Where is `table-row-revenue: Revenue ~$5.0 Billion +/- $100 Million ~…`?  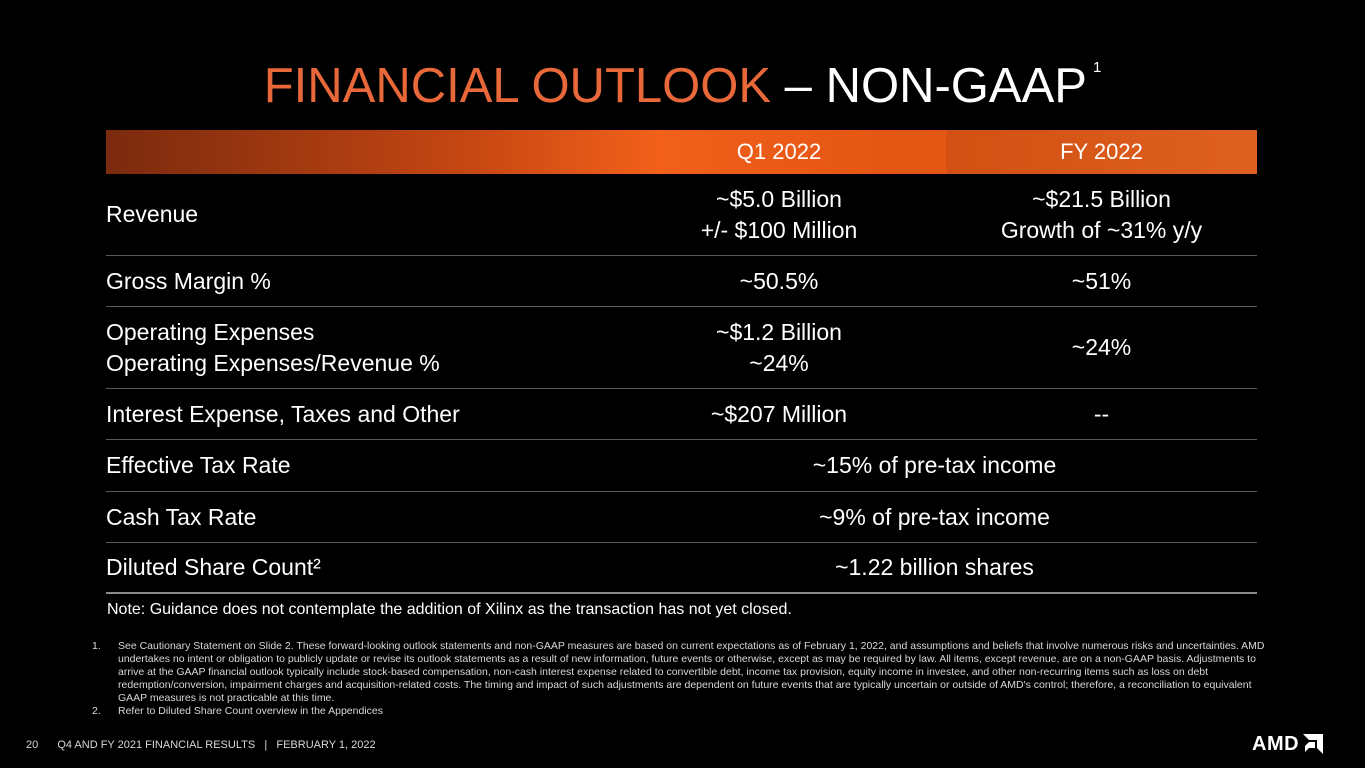 table-row-revenue: Revenue ~$5.0 Billion +/- $100 Million ~… is located at coordinates (681, 215).